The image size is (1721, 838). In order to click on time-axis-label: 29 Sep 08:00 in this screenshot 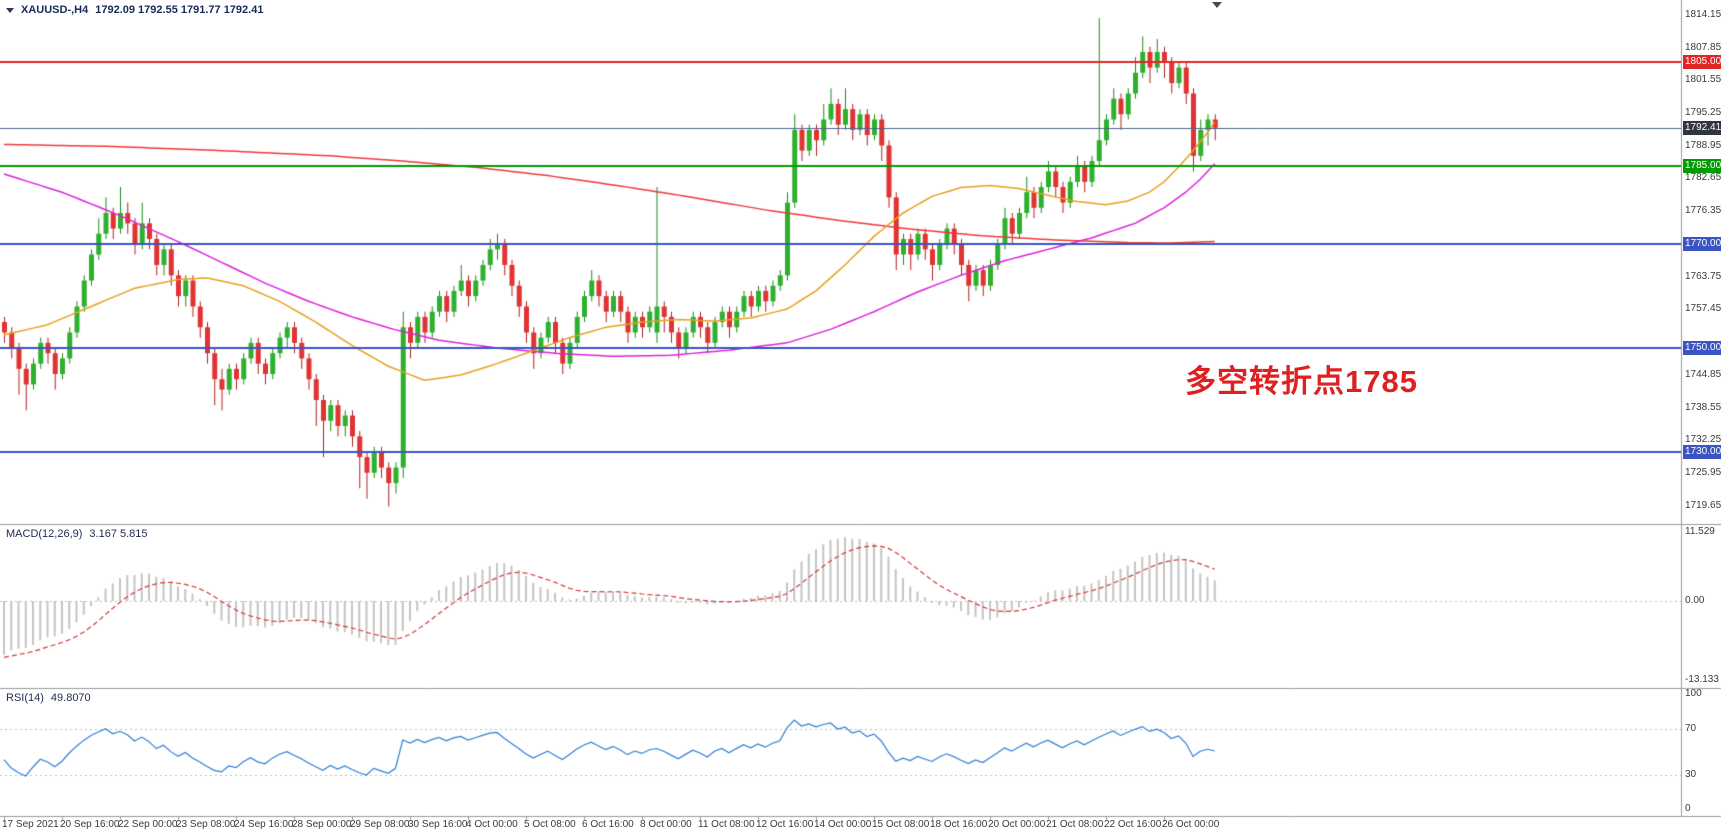, I will do `click(380, 824)`.